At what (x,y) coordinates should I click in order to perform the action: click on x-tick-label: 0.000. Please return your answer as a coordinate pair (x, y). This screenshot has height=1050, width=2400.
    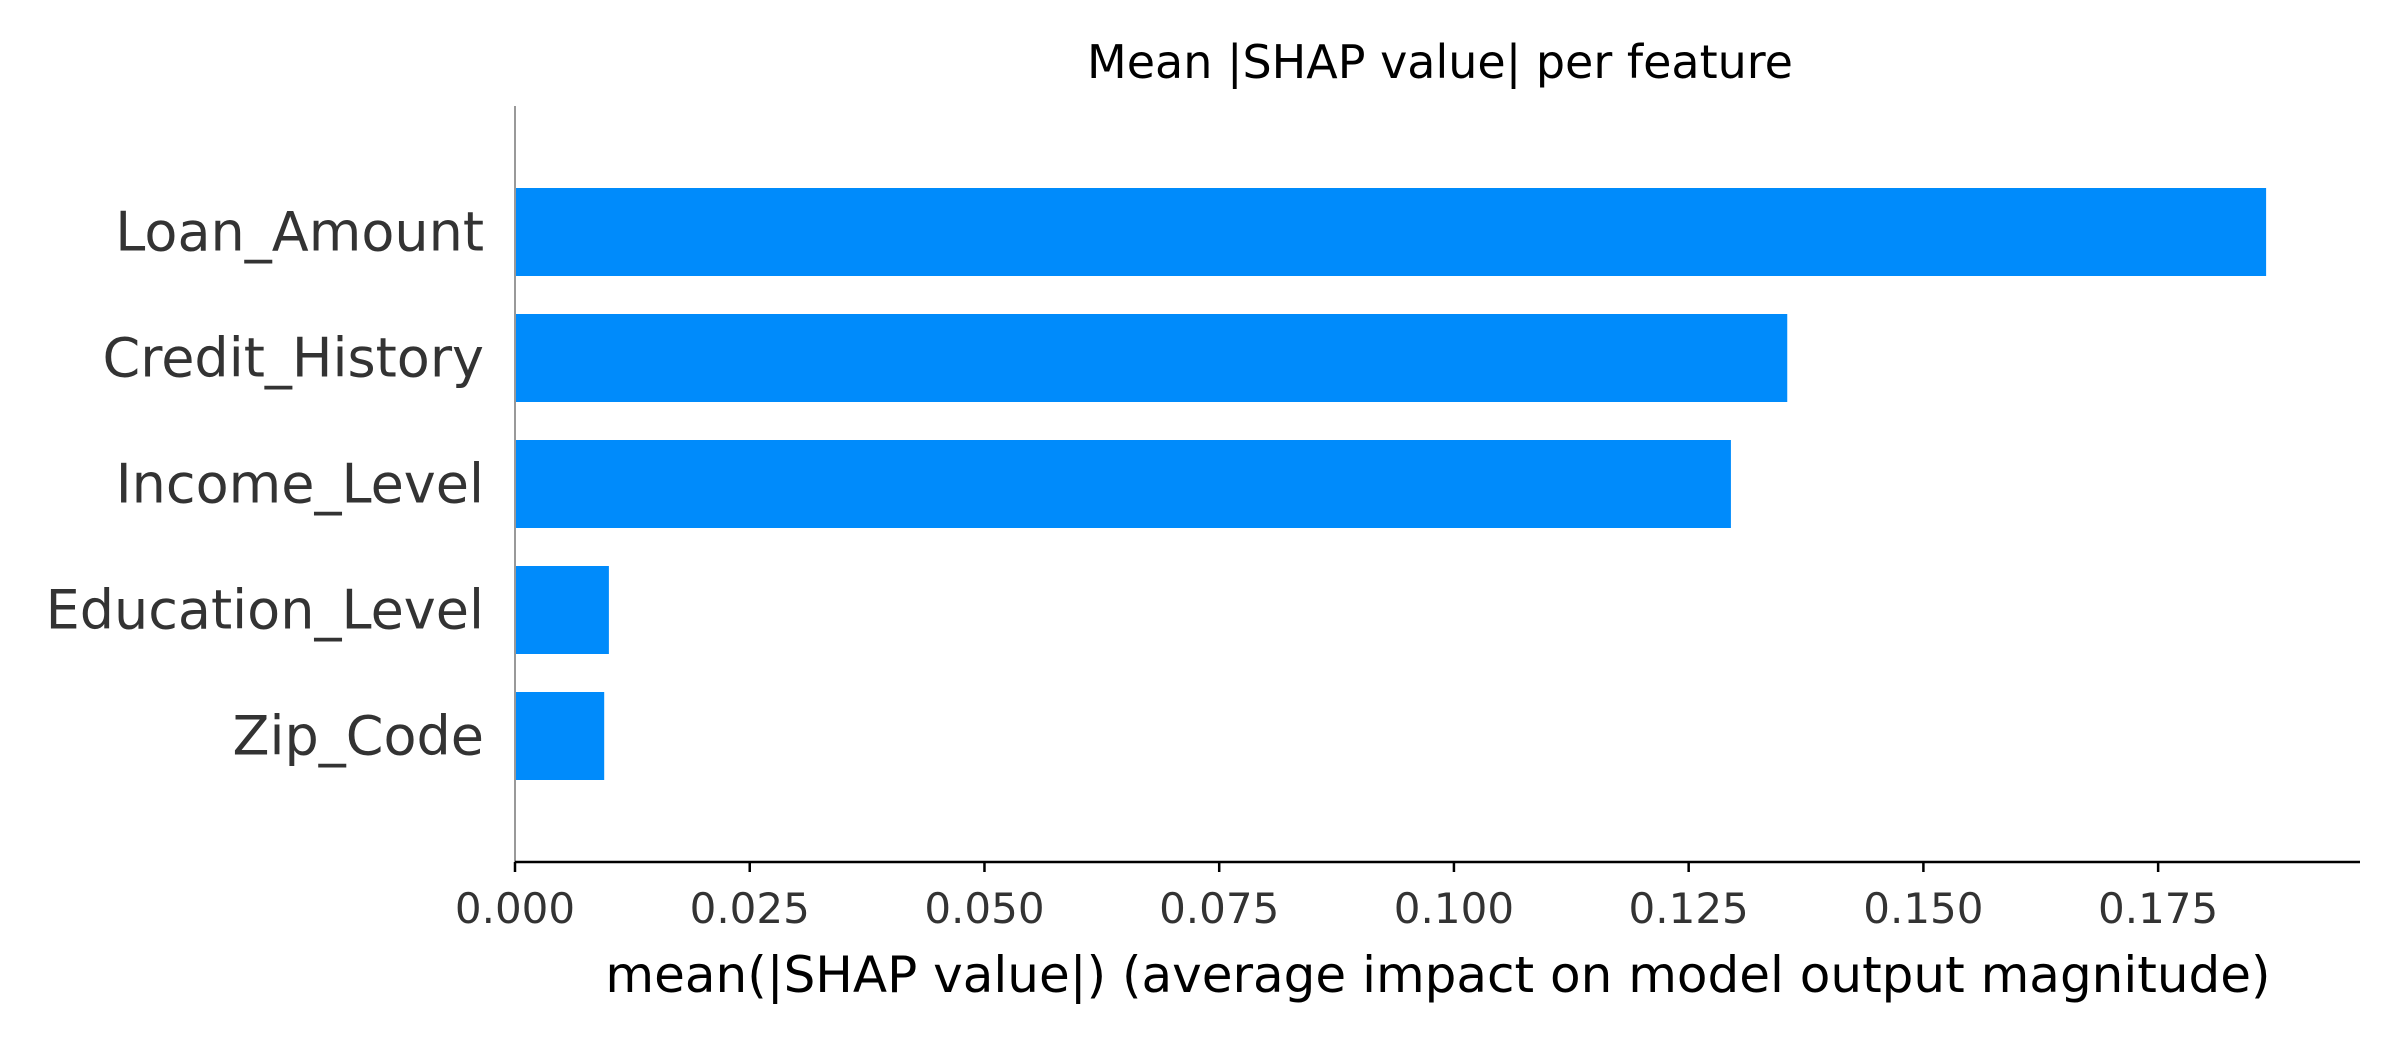
    Looking at the image, I should click on (515, 908).